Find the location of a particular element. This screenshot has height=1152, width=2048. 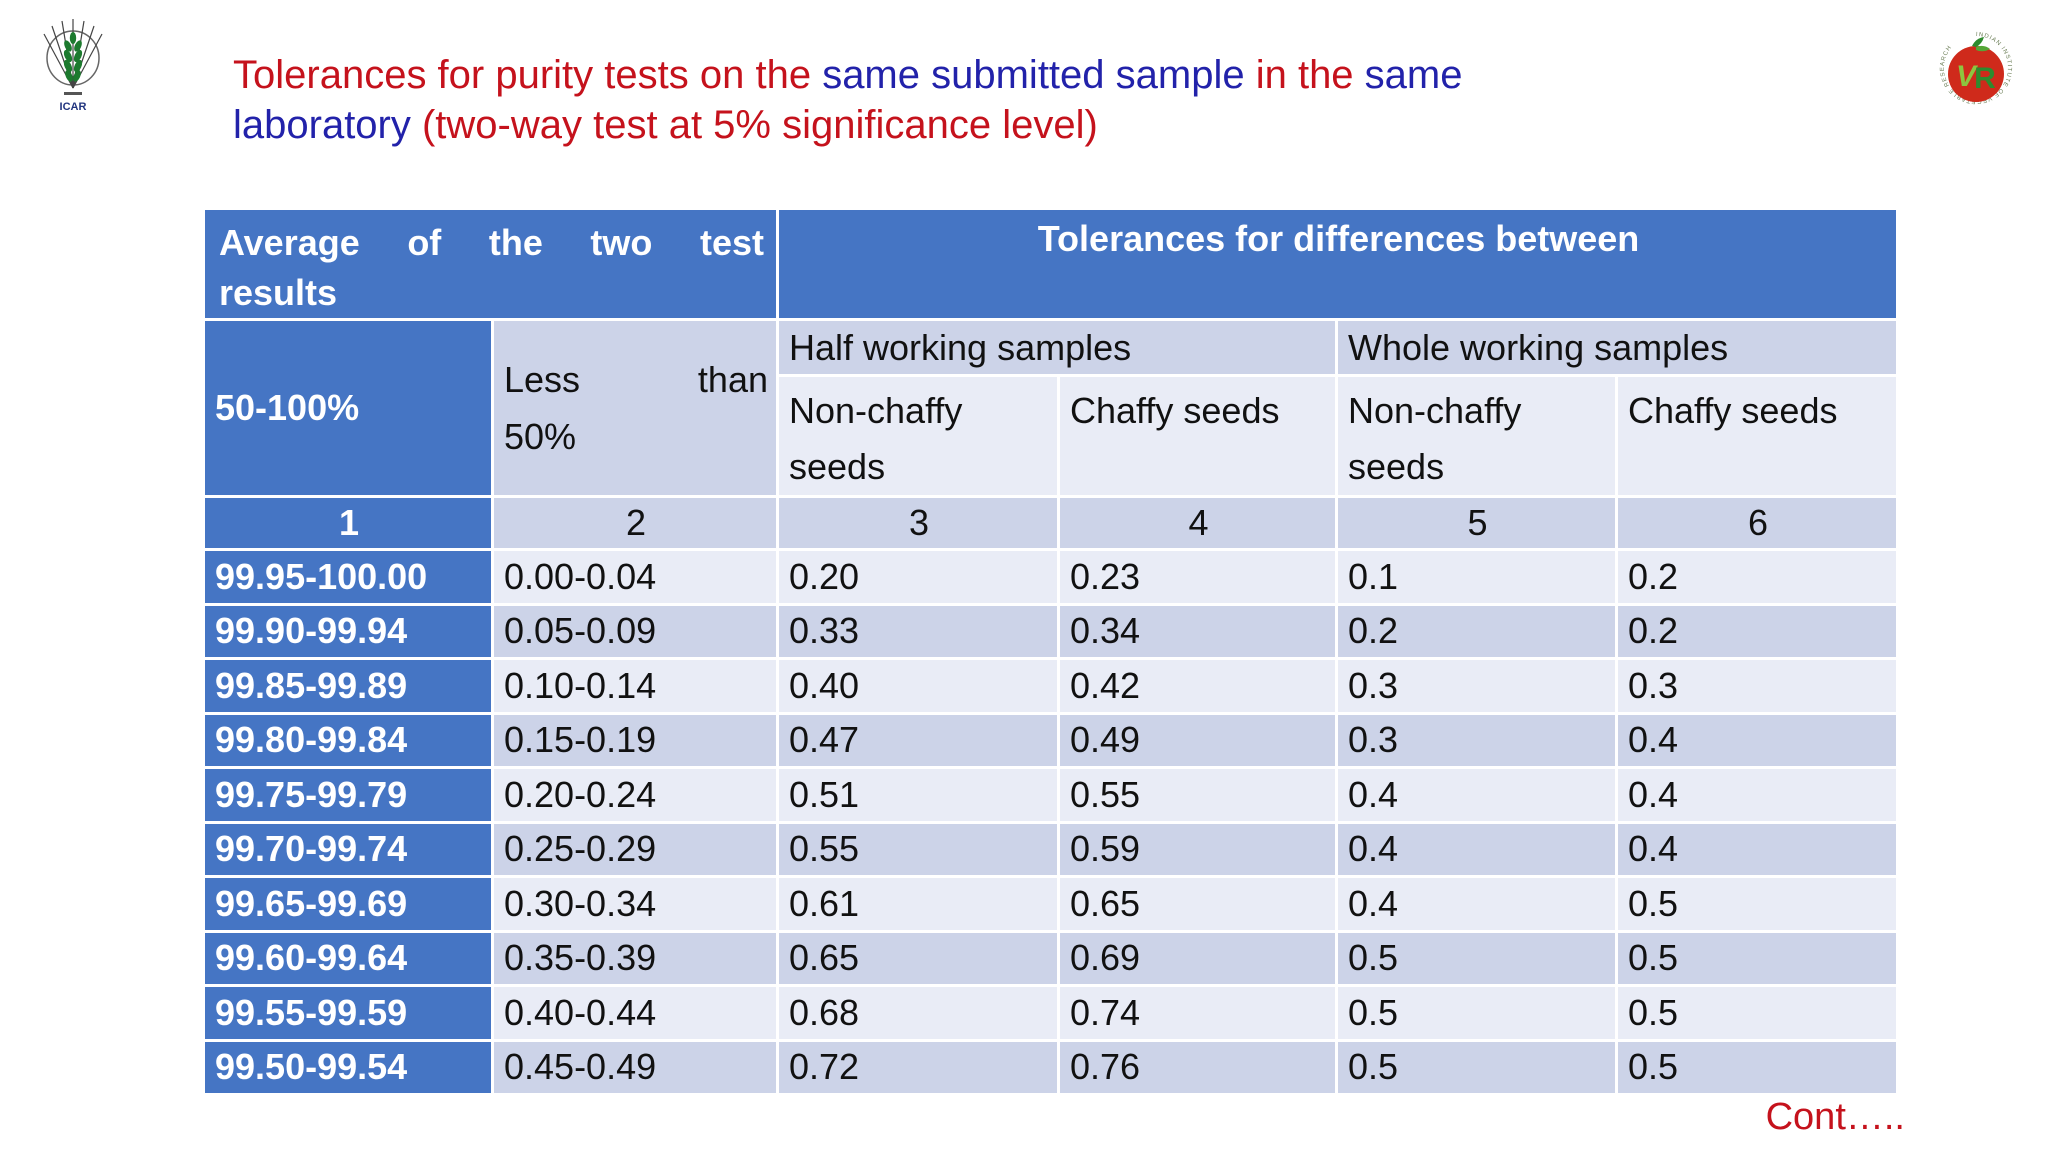

header-half-working-cell: Half working samples is located at coordinates (1057, 347).